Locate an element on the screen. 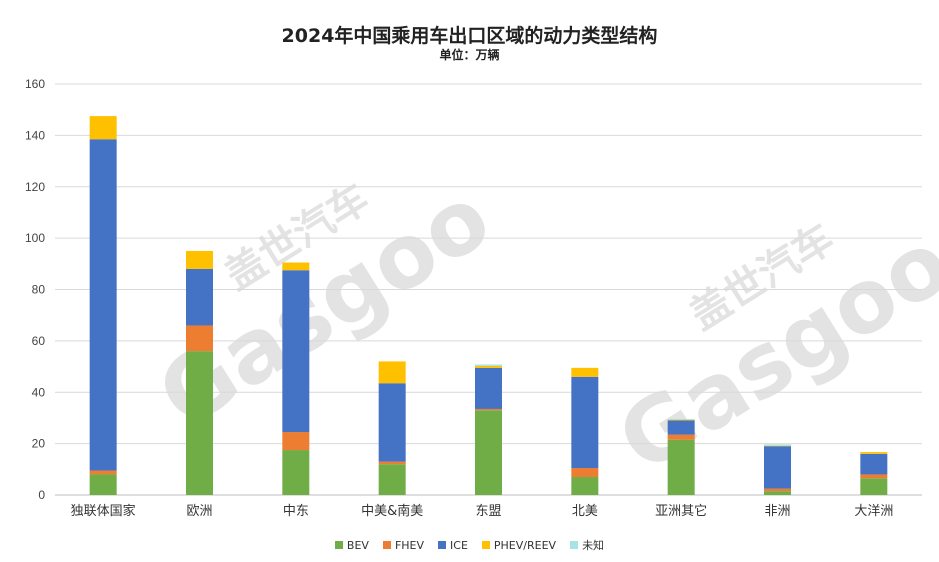 This screenshot has height=562, width=939. x-category-label: 独联体国家 is located at coordinates (103, 511).